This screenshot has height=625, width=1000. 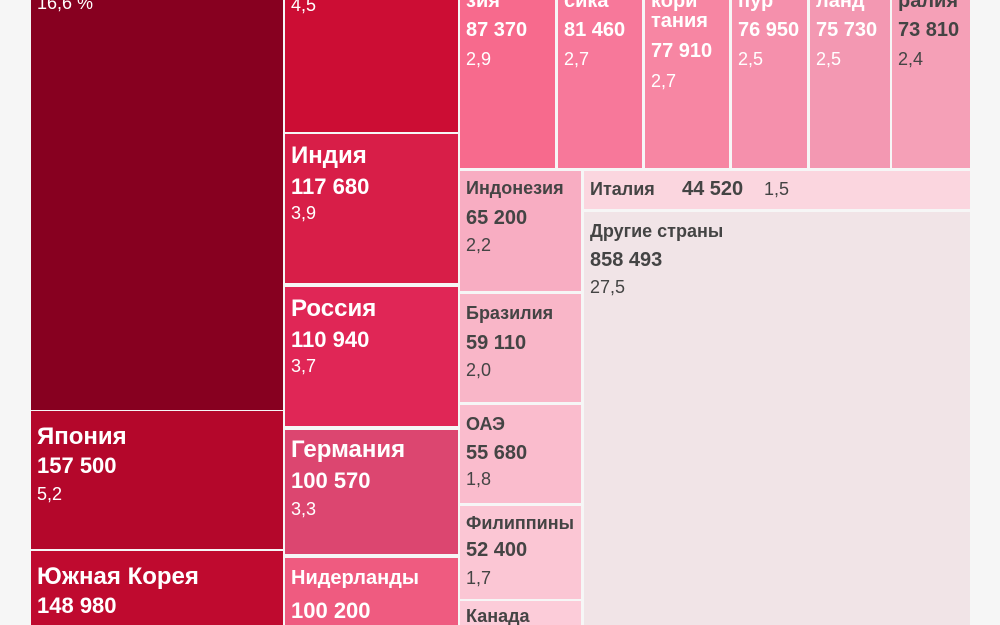 What do you see at coordinates (520, 523) in the screenshot?
I see `tile-label: Филиппины` at bounding box center [520, 523].